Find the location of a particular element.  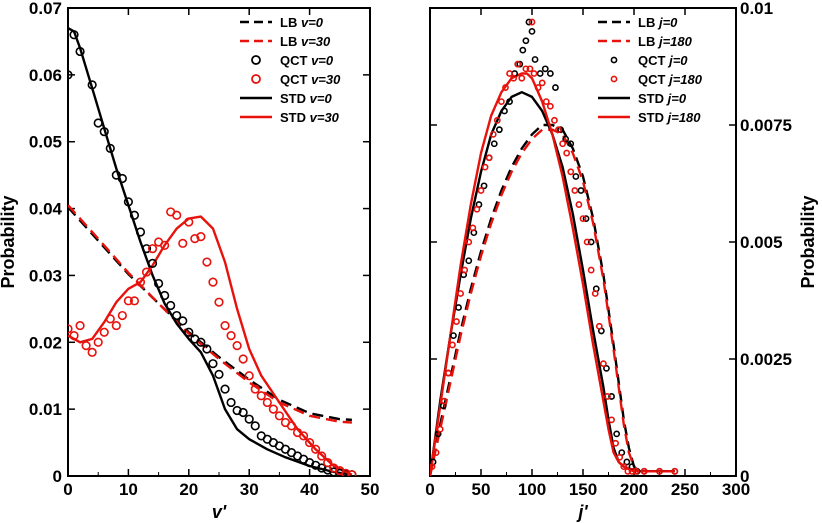

legend-label: QCT v=0 is located at coordinates (307, 60).